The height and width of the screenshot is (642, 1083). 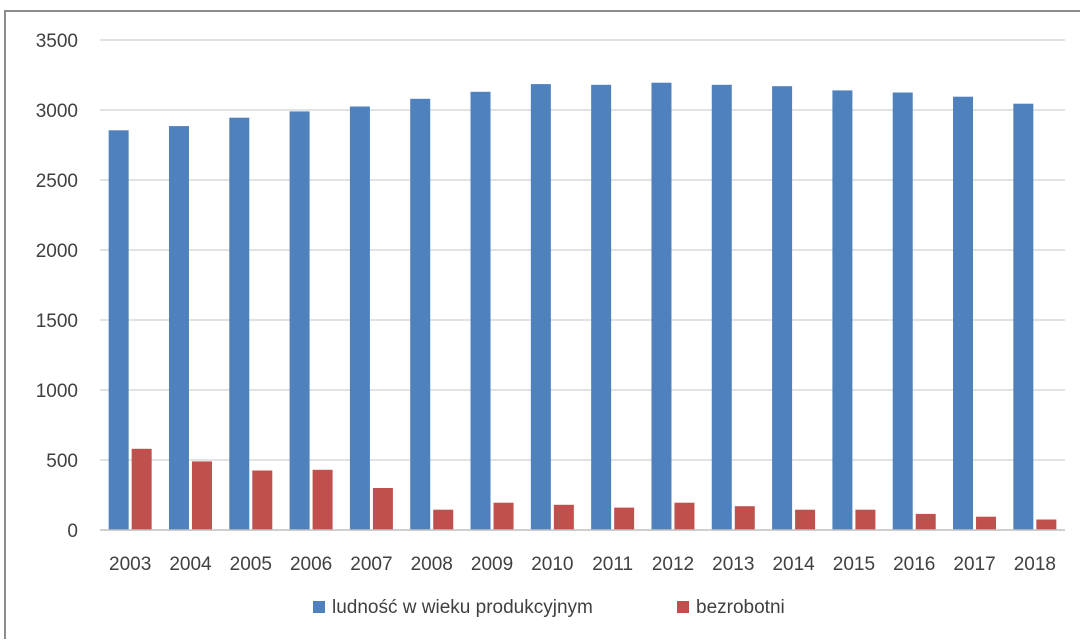 I want to click on bar-working-age-2015, so click(x=842, y=310).